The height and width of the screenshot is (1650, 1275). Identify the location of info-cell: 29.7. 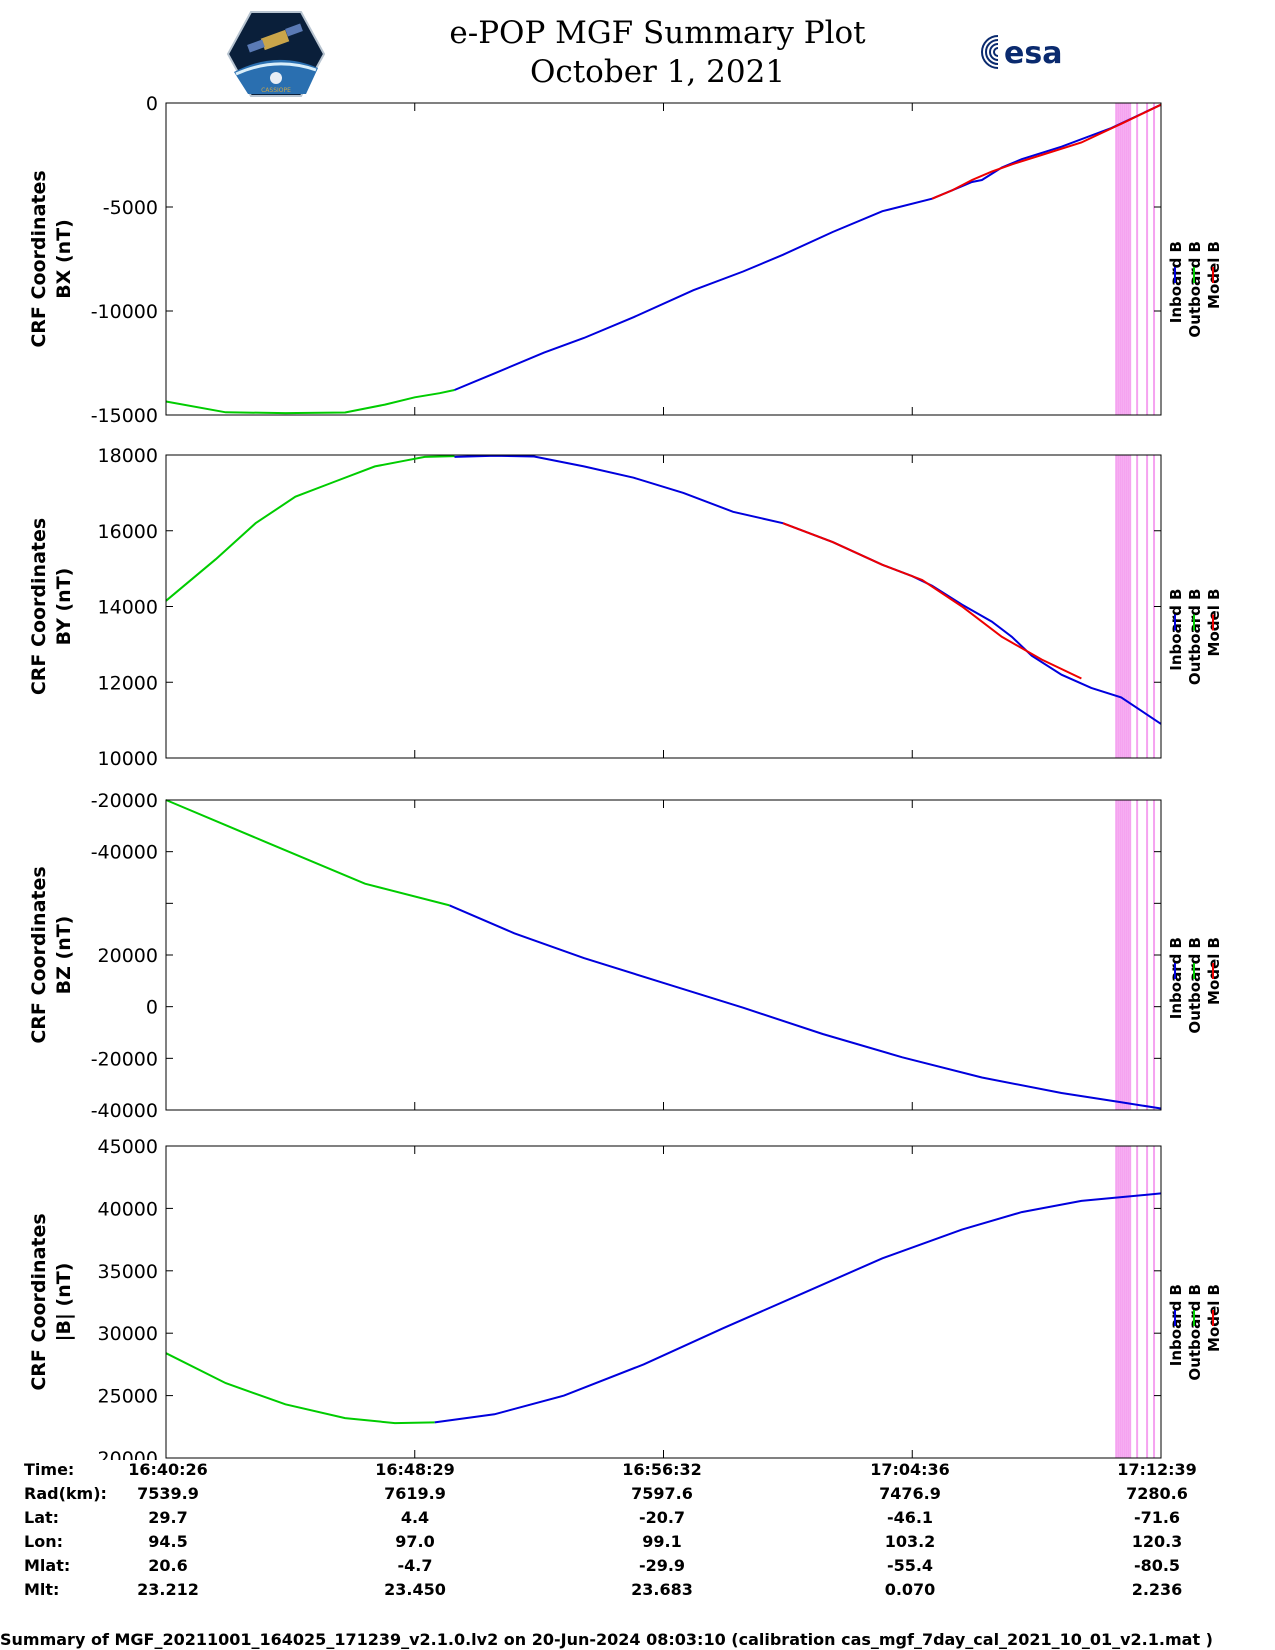
(168, 1517).